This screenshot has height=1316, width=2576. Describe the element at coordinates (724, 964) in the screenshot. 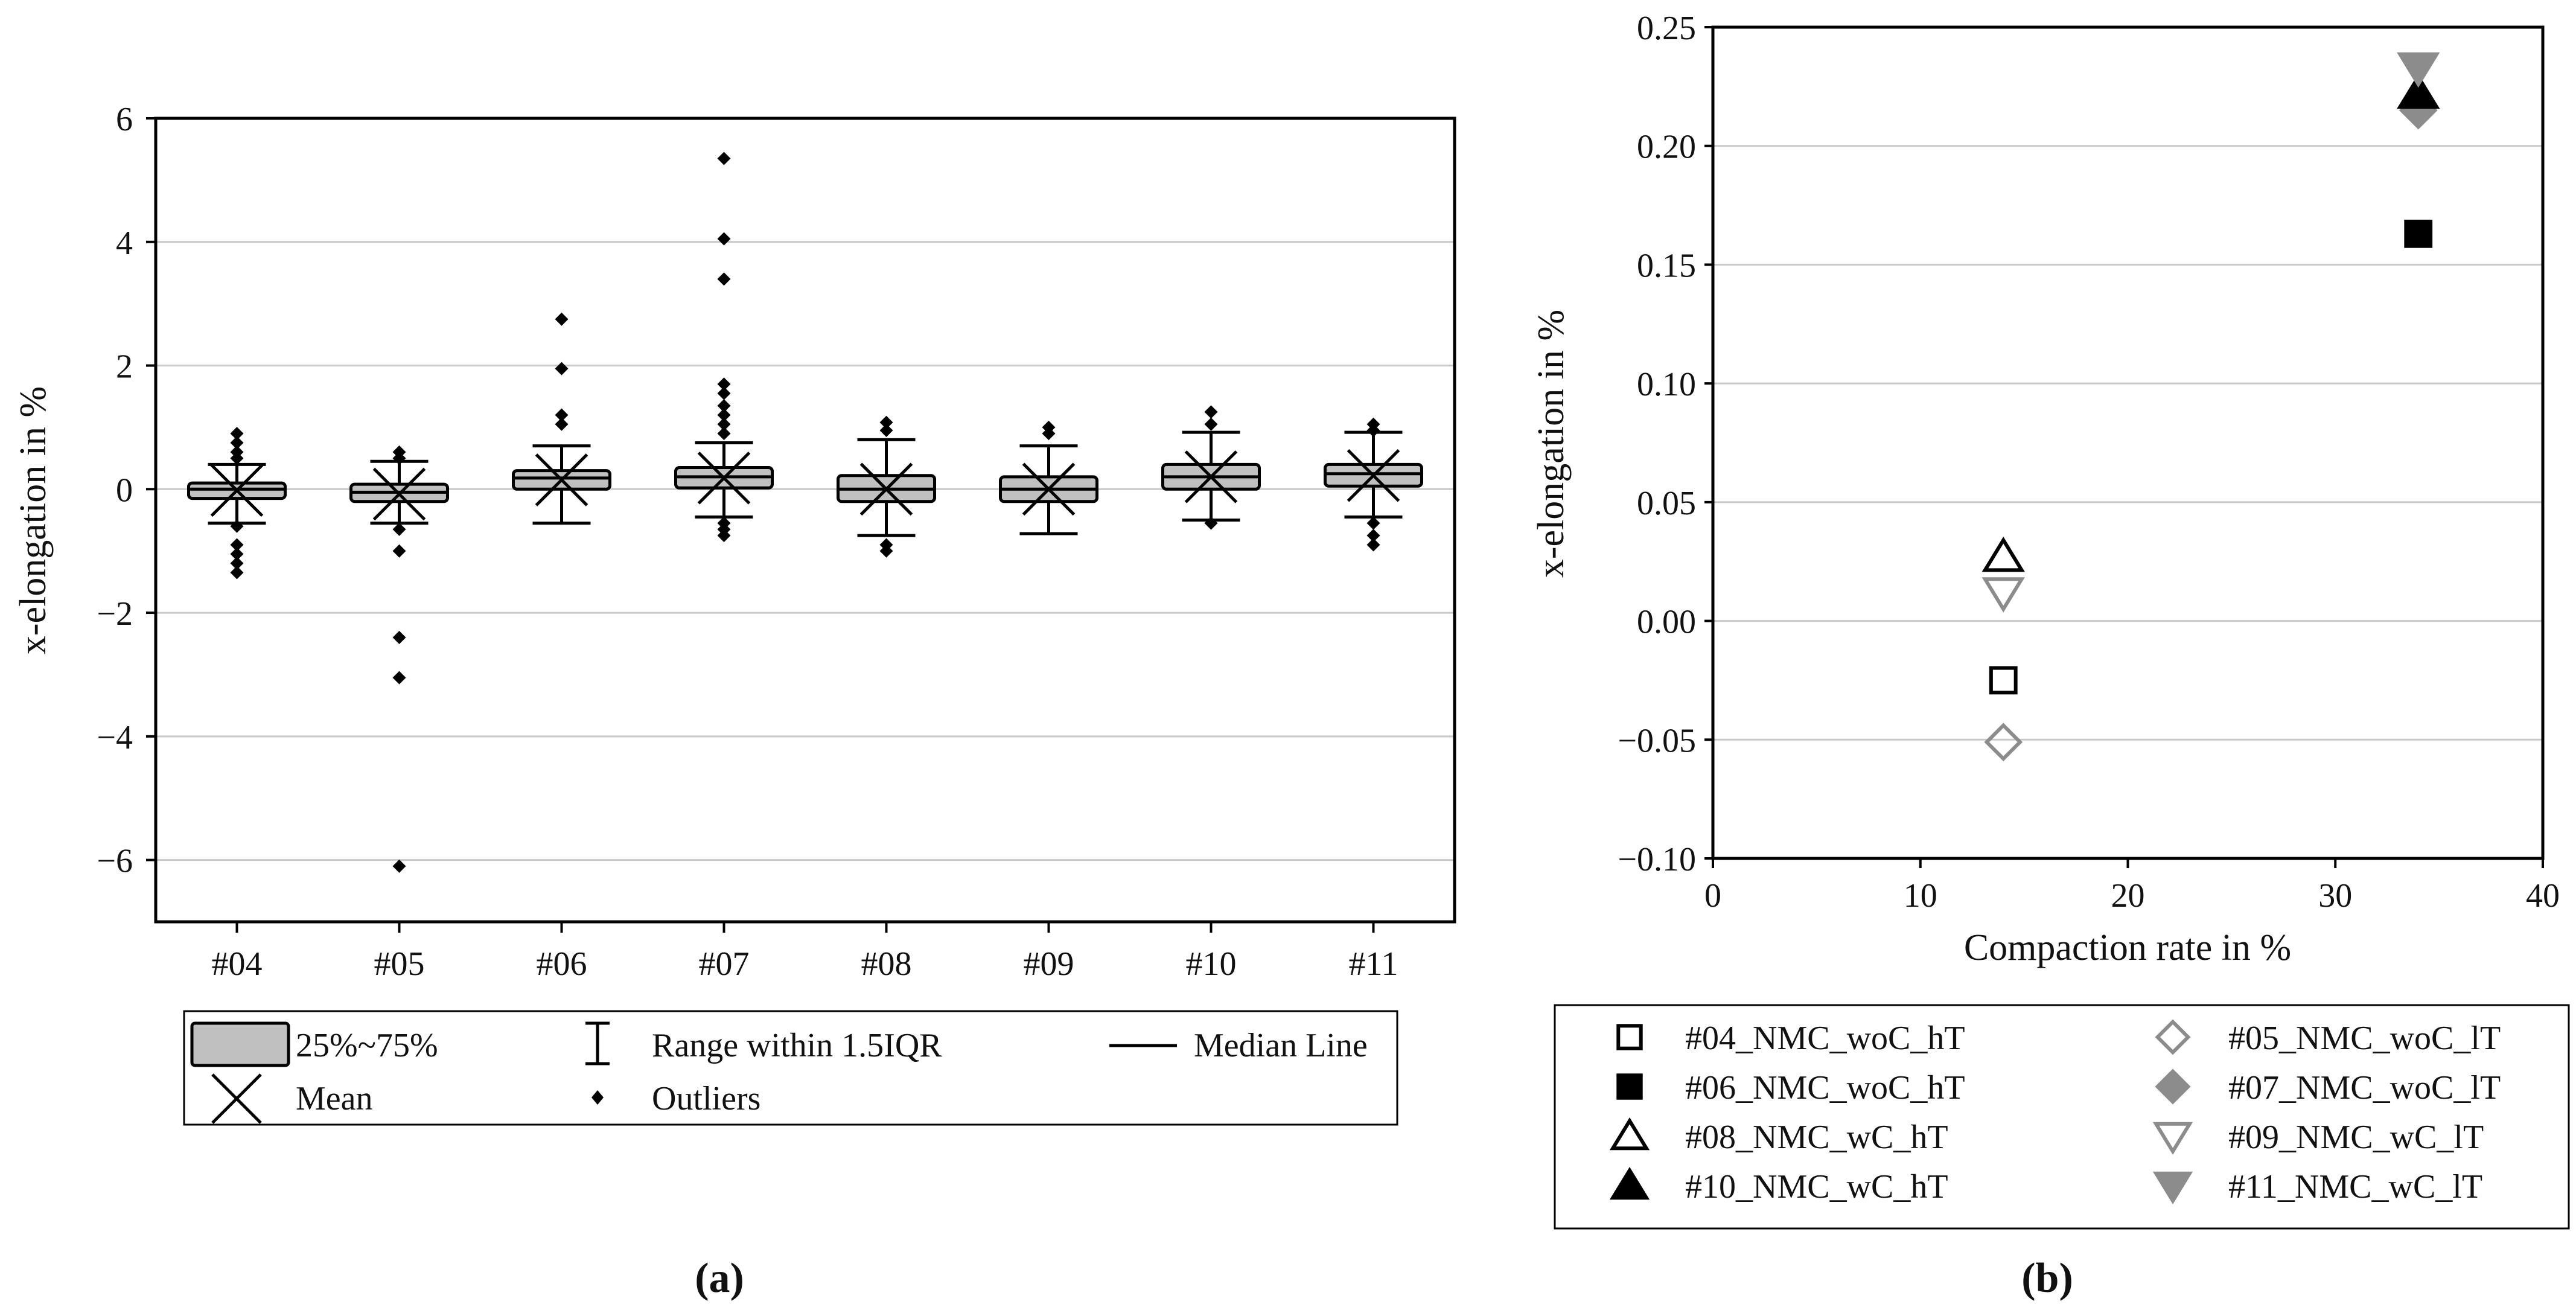

I see `x-tick-label: #07` at that location.